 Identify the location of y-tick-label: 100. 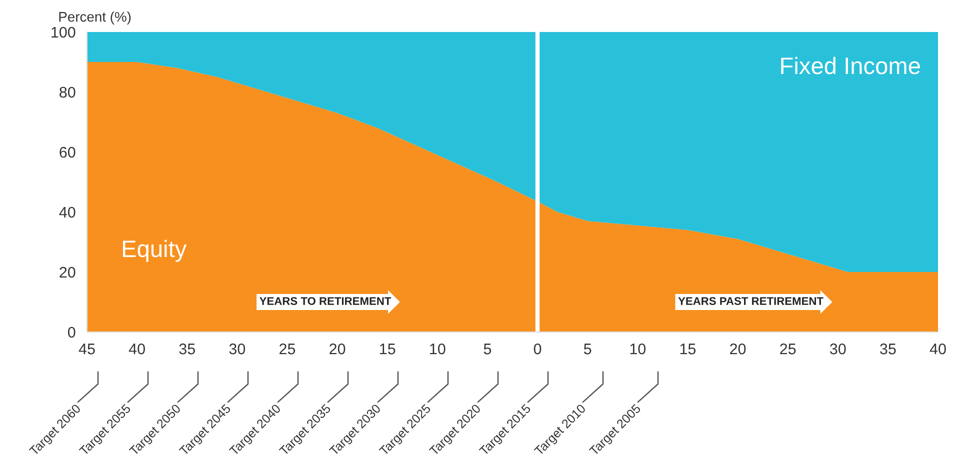
(64, 32).